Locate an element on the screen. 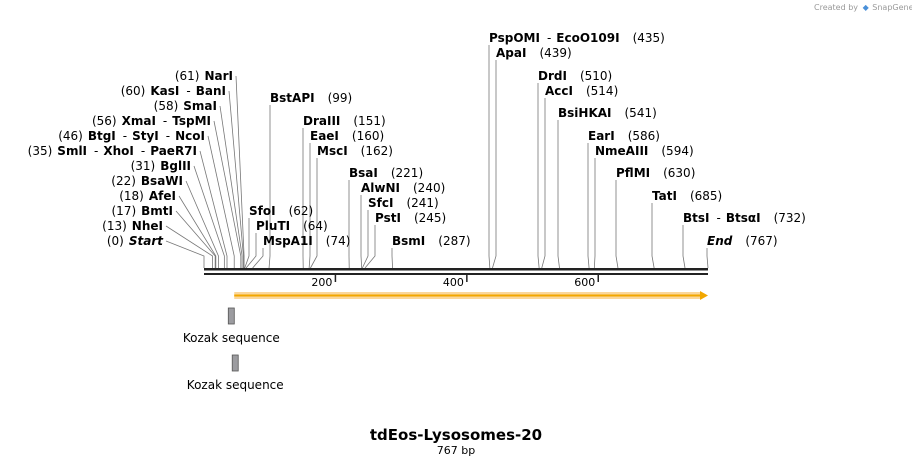 The height and width of the screenshot is (466, 912). site-position: (62) is located at coordinates (301, 211).